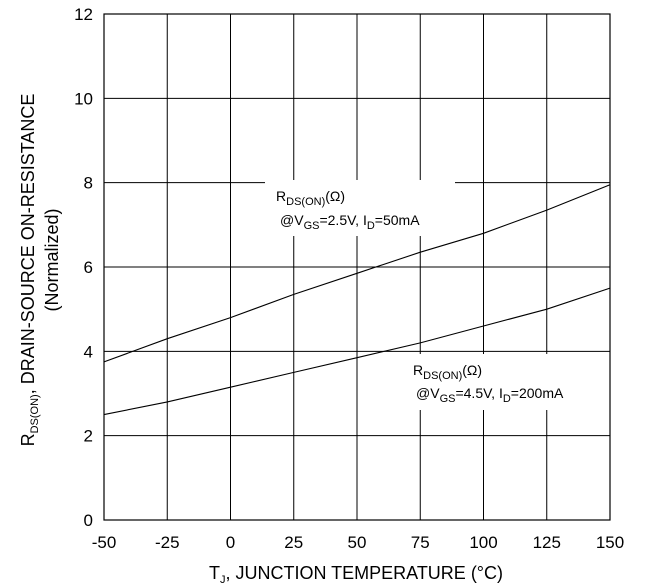 This screenshot has width=647, height=584. I want to click on y-axis-title-rest: , DRAIN-SOURCE ON-RESISTANCE, so click(28, 244).